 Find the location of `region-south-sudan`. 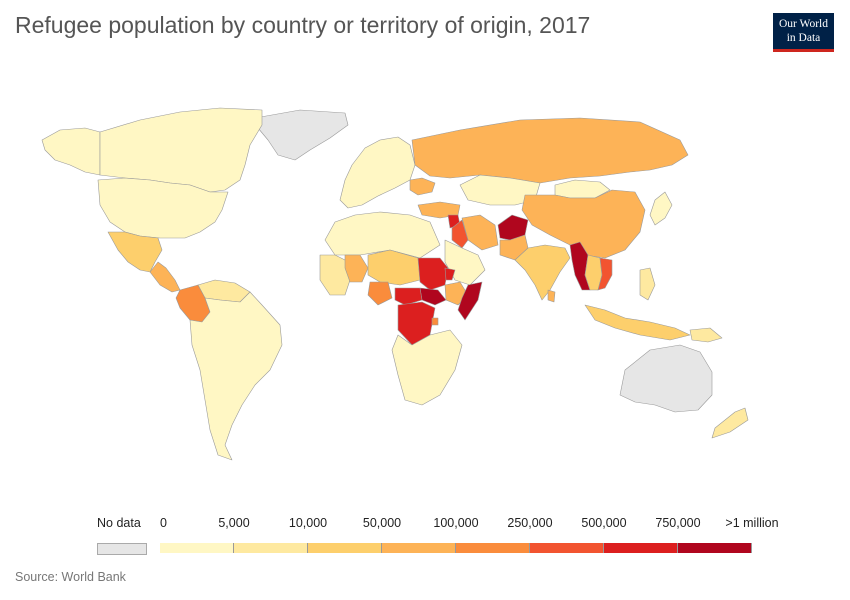

region-south-sudan is located at coordinates (433, 296).